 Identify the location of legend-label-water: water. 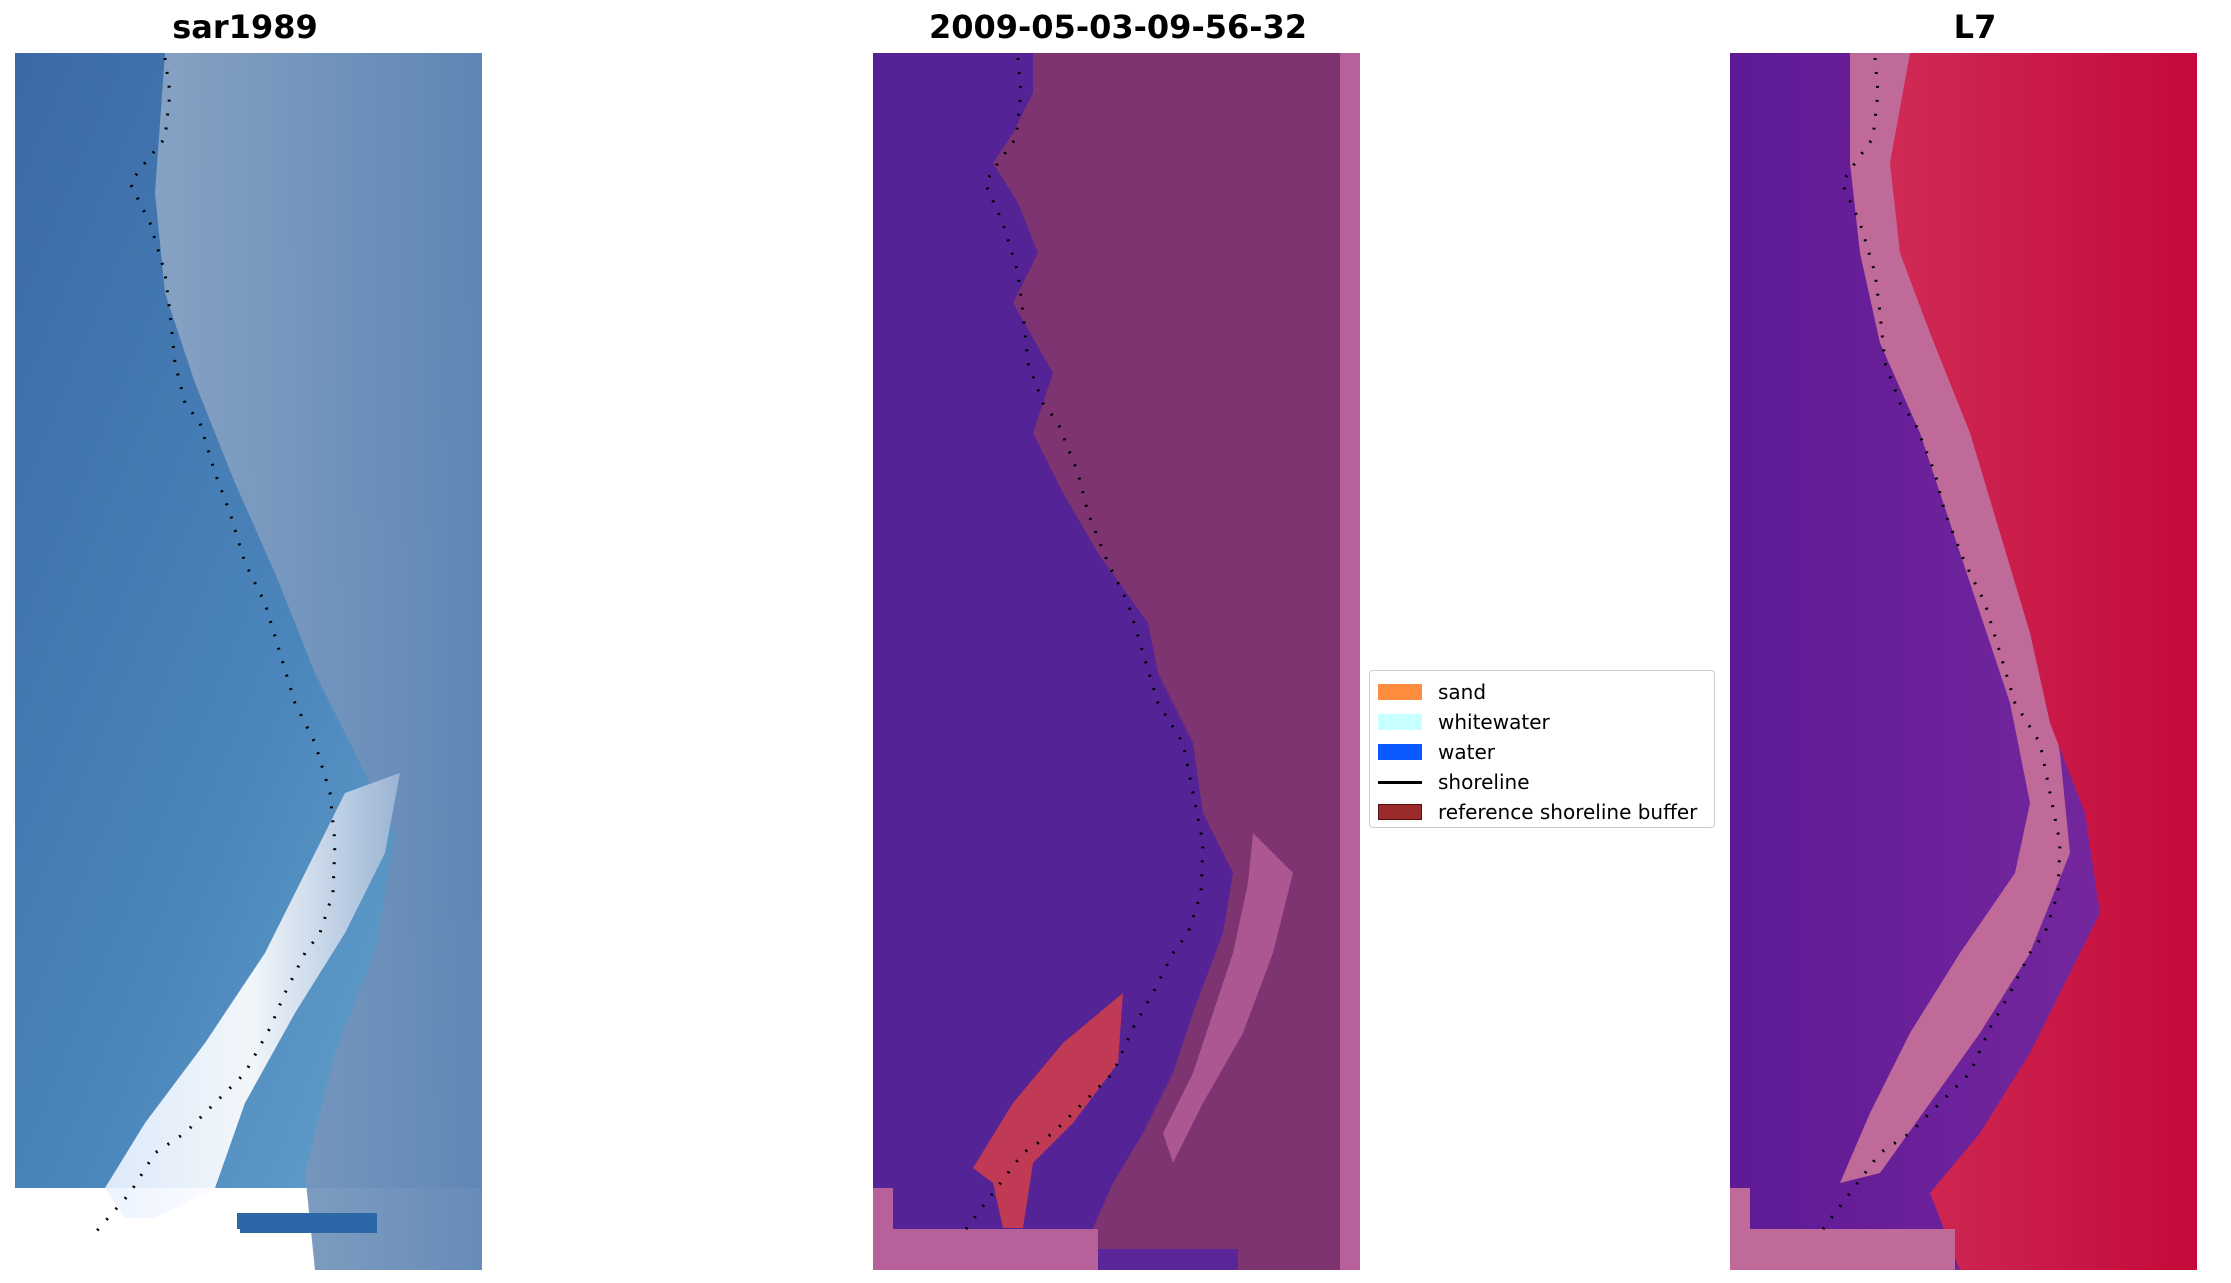
(1466, 752).